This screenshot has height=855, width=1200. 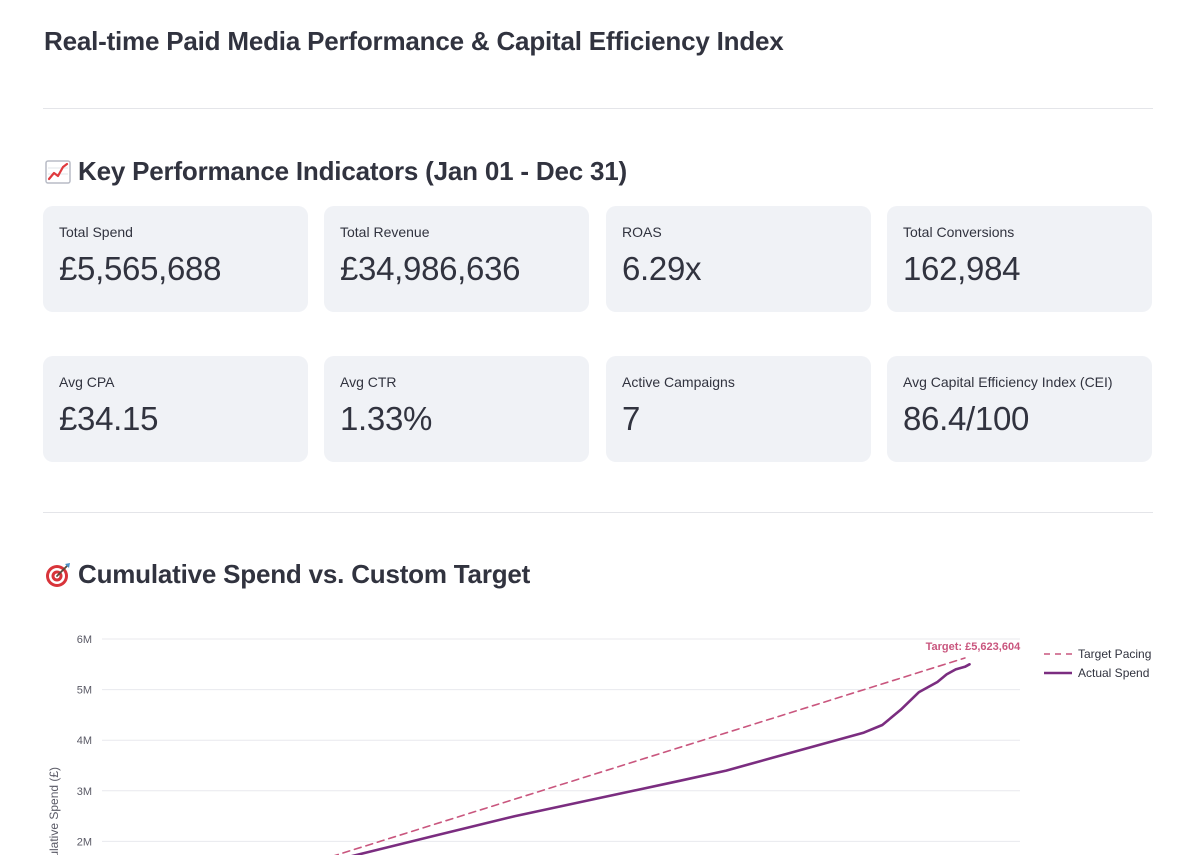 I want to click on series-line-target-pacing, so click(x=649, y=756).